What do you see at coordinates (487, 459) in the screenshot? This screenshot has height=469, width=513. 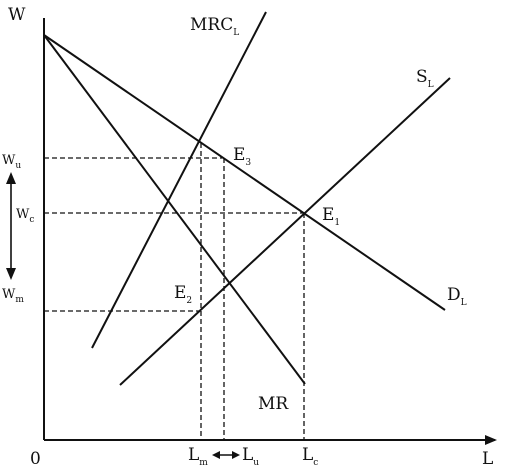 I see `x-axis-label: L` at bounding box center [487, 459].